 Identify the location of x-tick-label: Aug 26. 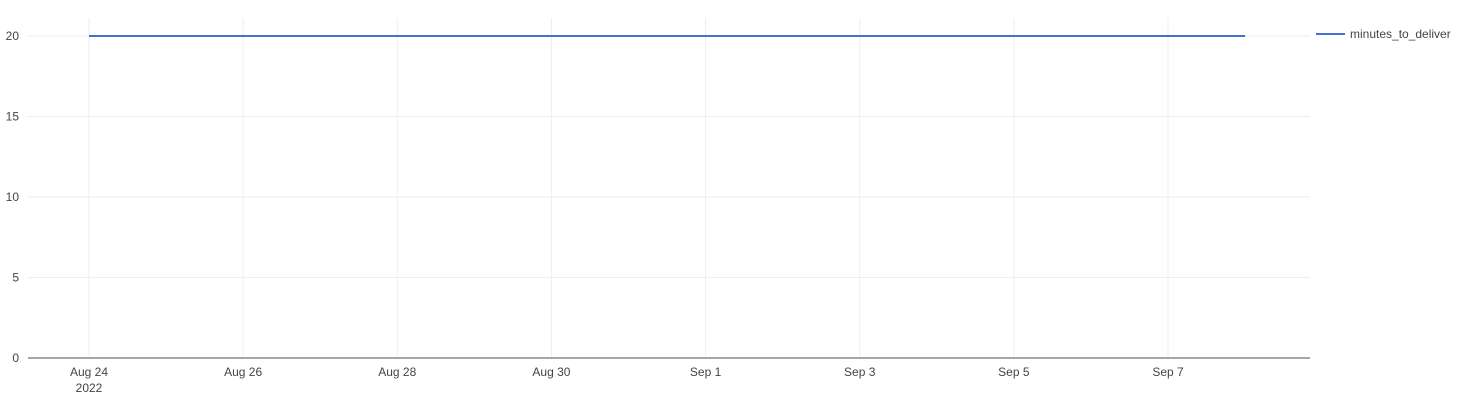
(243, 372).